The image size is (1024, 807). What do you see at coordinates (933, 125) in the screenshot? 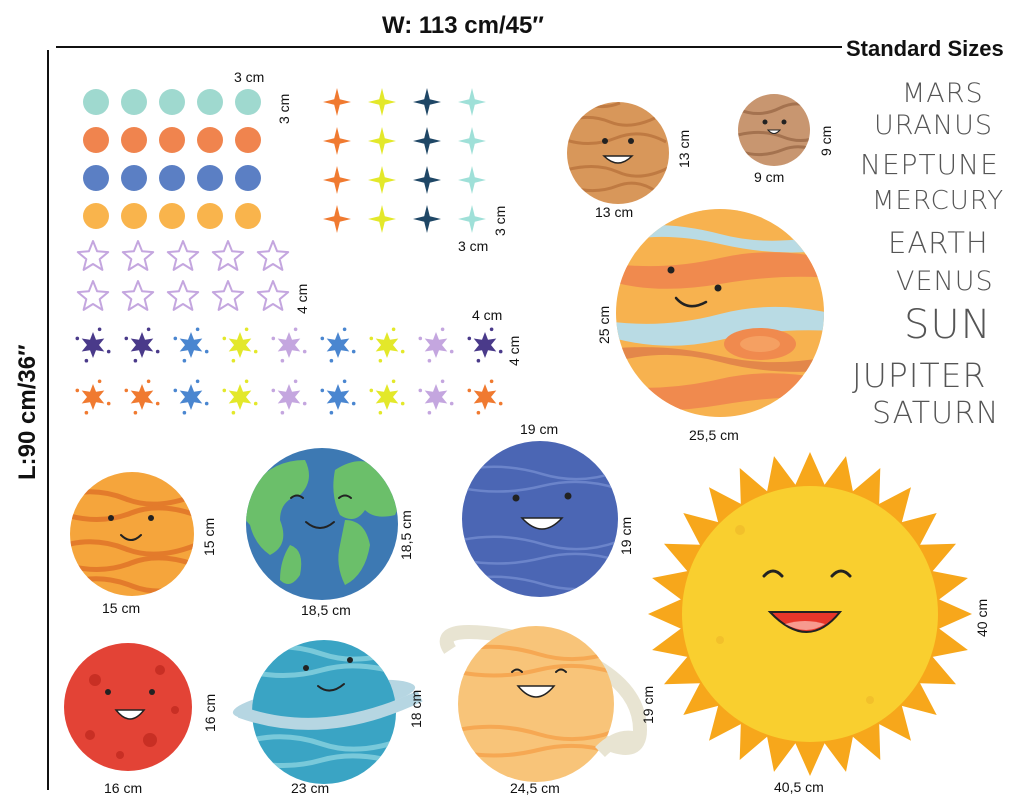
I see `name-uranus: URANUS` at bounding box center [933, 125].